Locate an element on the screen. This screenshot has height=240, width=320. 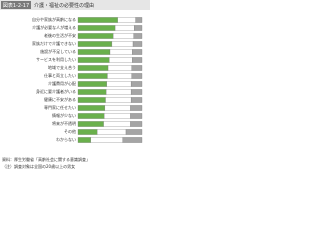
category-label: サービスを利用したい is located at coordinates (56, 59).